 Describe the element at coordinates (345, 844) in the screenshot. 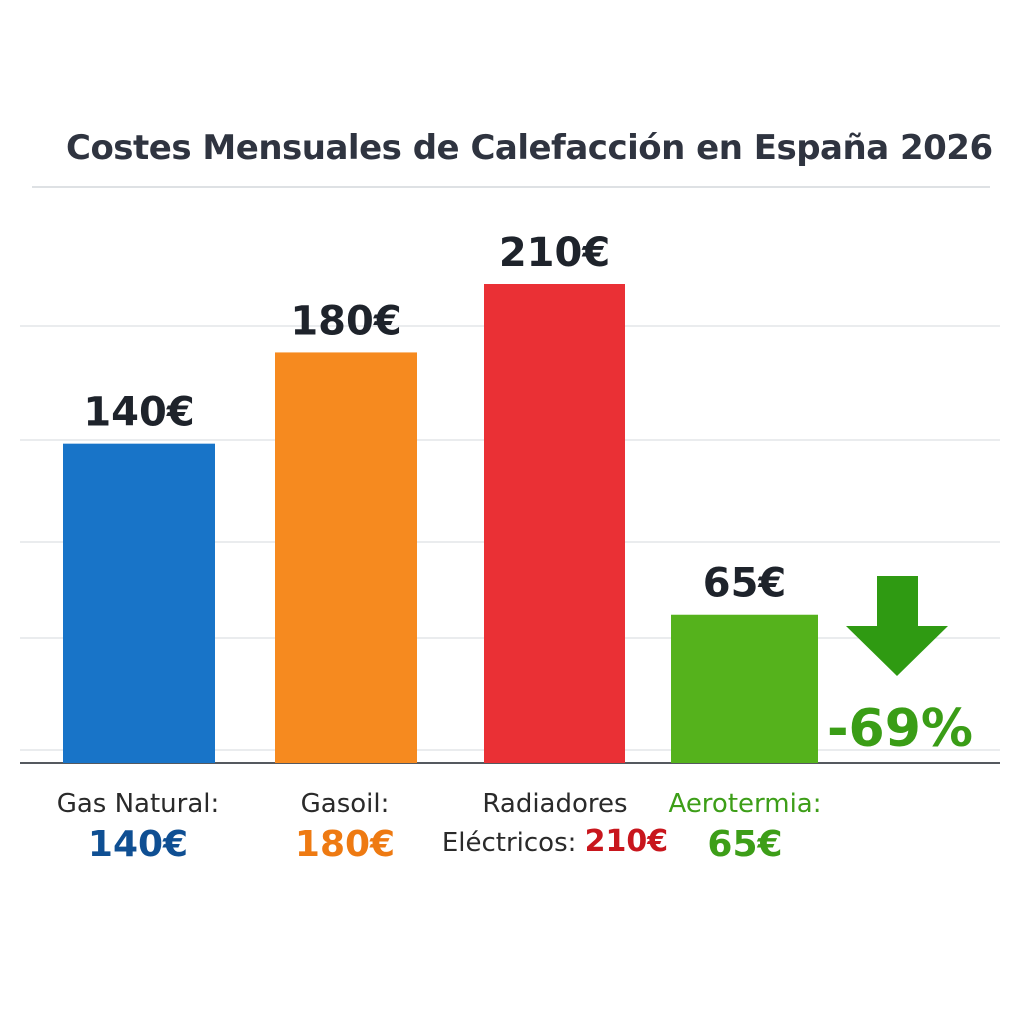

I see `category-value: 180€` at that location.